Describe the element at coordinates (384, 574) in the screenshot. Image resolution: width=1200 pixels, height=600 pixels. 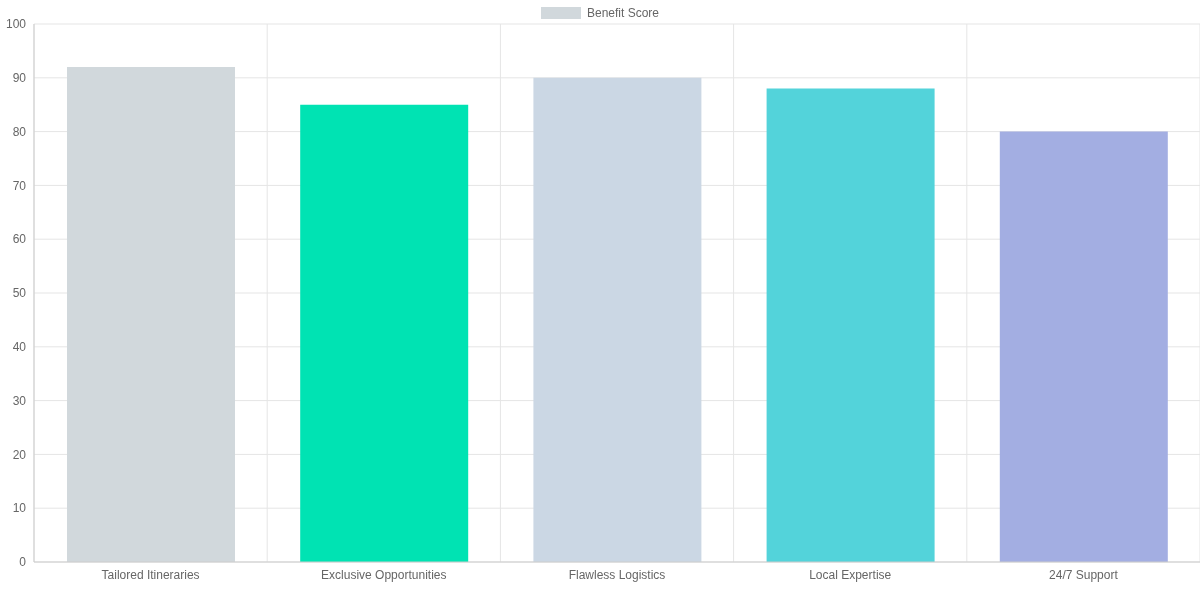
I see `x-tick-label: Exclusive Opportunities` at that location.